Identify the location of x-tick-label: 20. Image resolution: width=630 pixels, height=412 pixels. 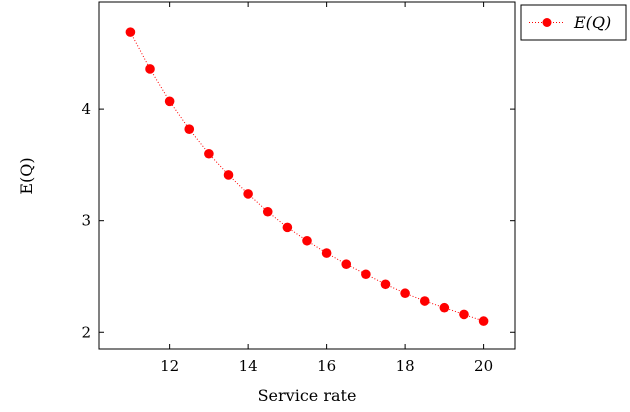
(483, 366).